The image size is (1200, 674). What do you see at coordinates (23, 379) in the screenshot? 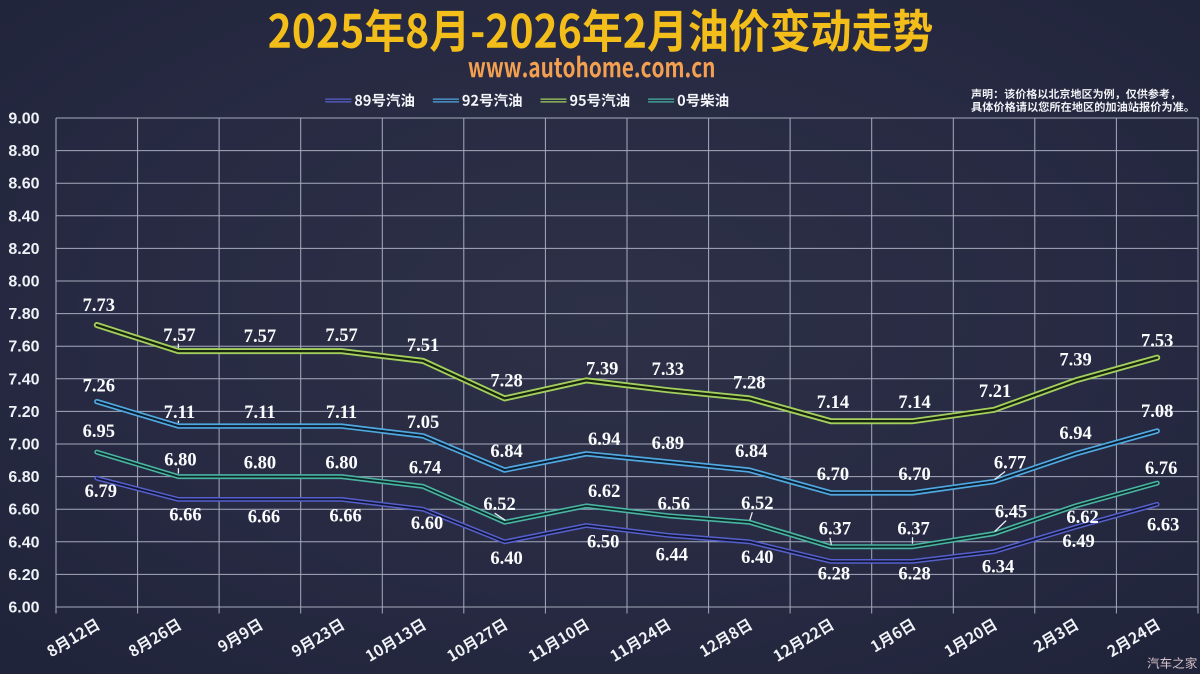
I see `svg-text: 7.40` at bounding box center [23, 379].